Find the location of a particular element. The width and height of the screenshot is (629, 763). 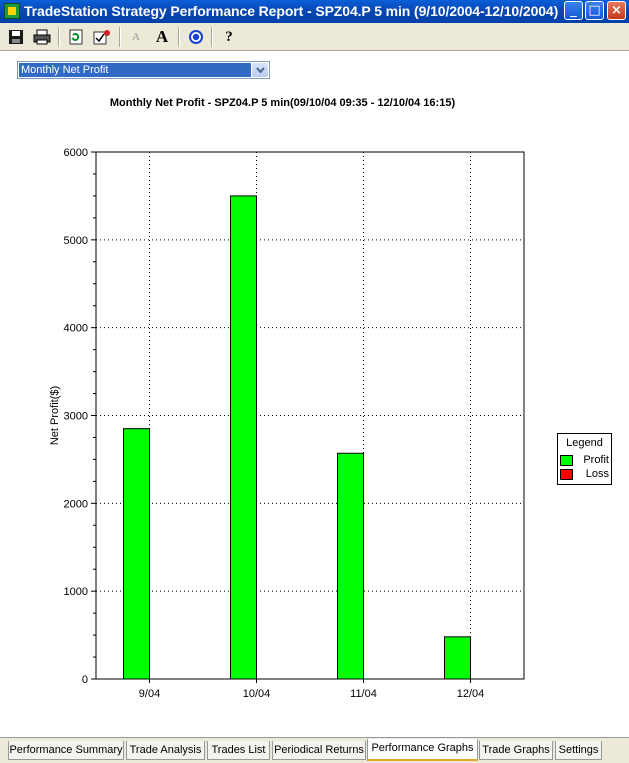

legend-label-profit: Profit is located at coordinates (596, 460).